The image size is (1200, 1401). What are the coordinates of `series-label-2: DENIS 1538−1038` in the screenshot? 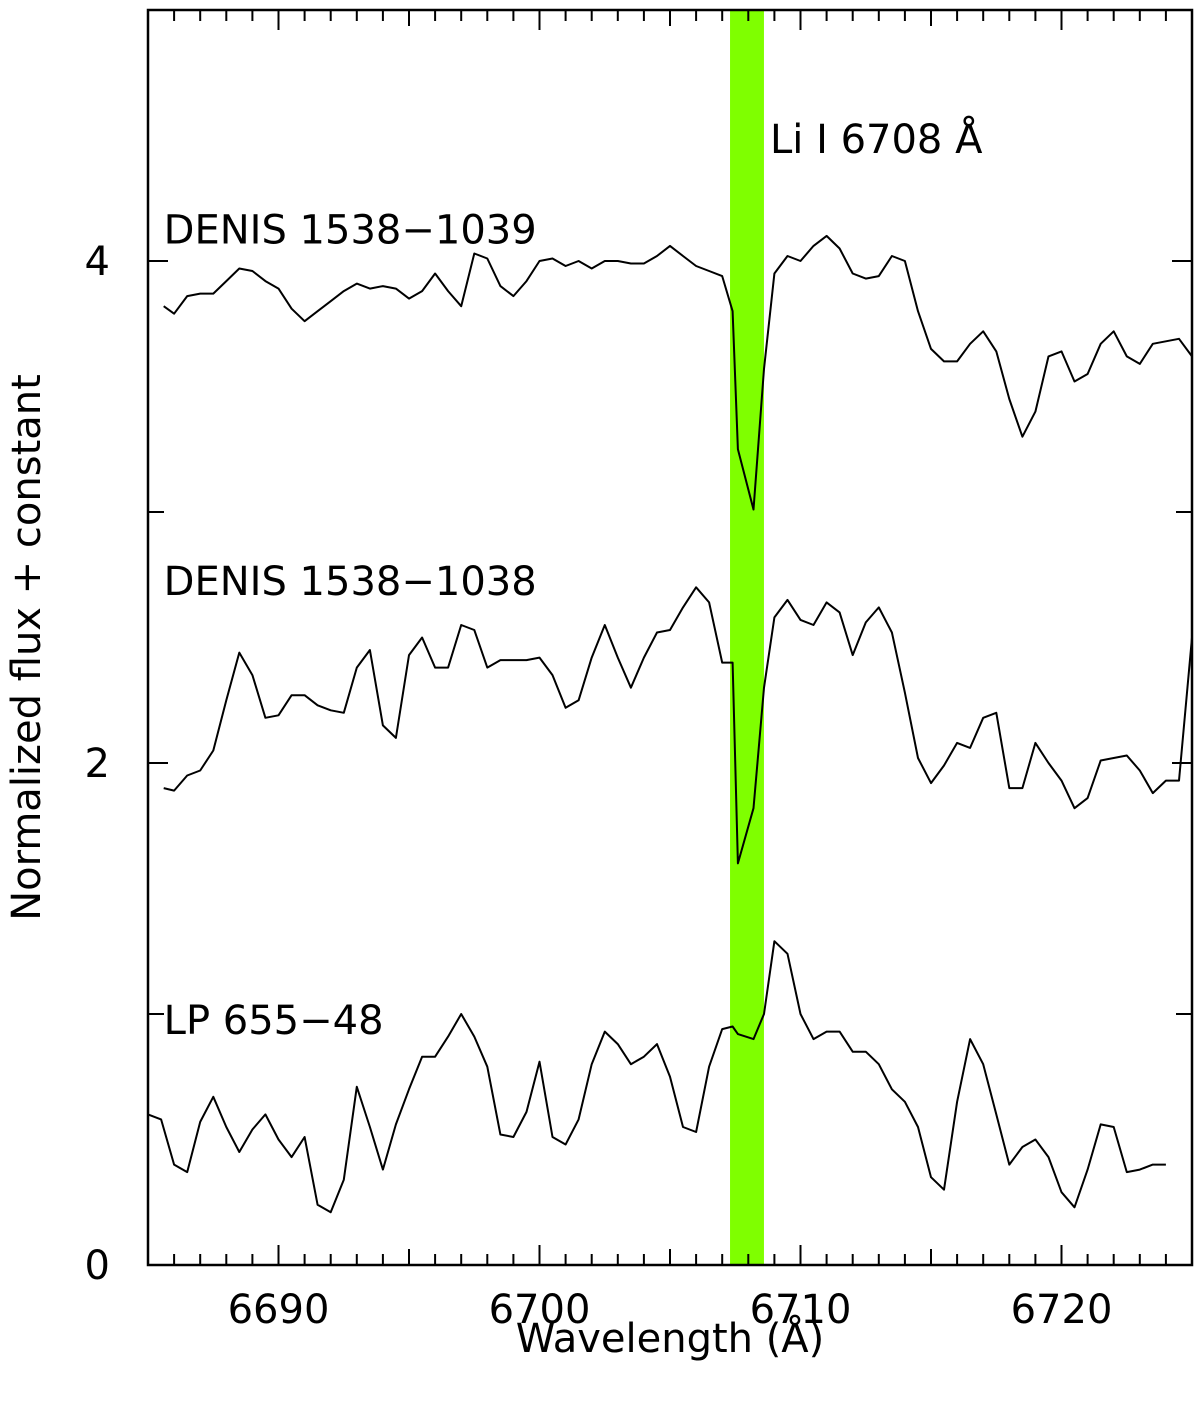 It's located at (350, 582).